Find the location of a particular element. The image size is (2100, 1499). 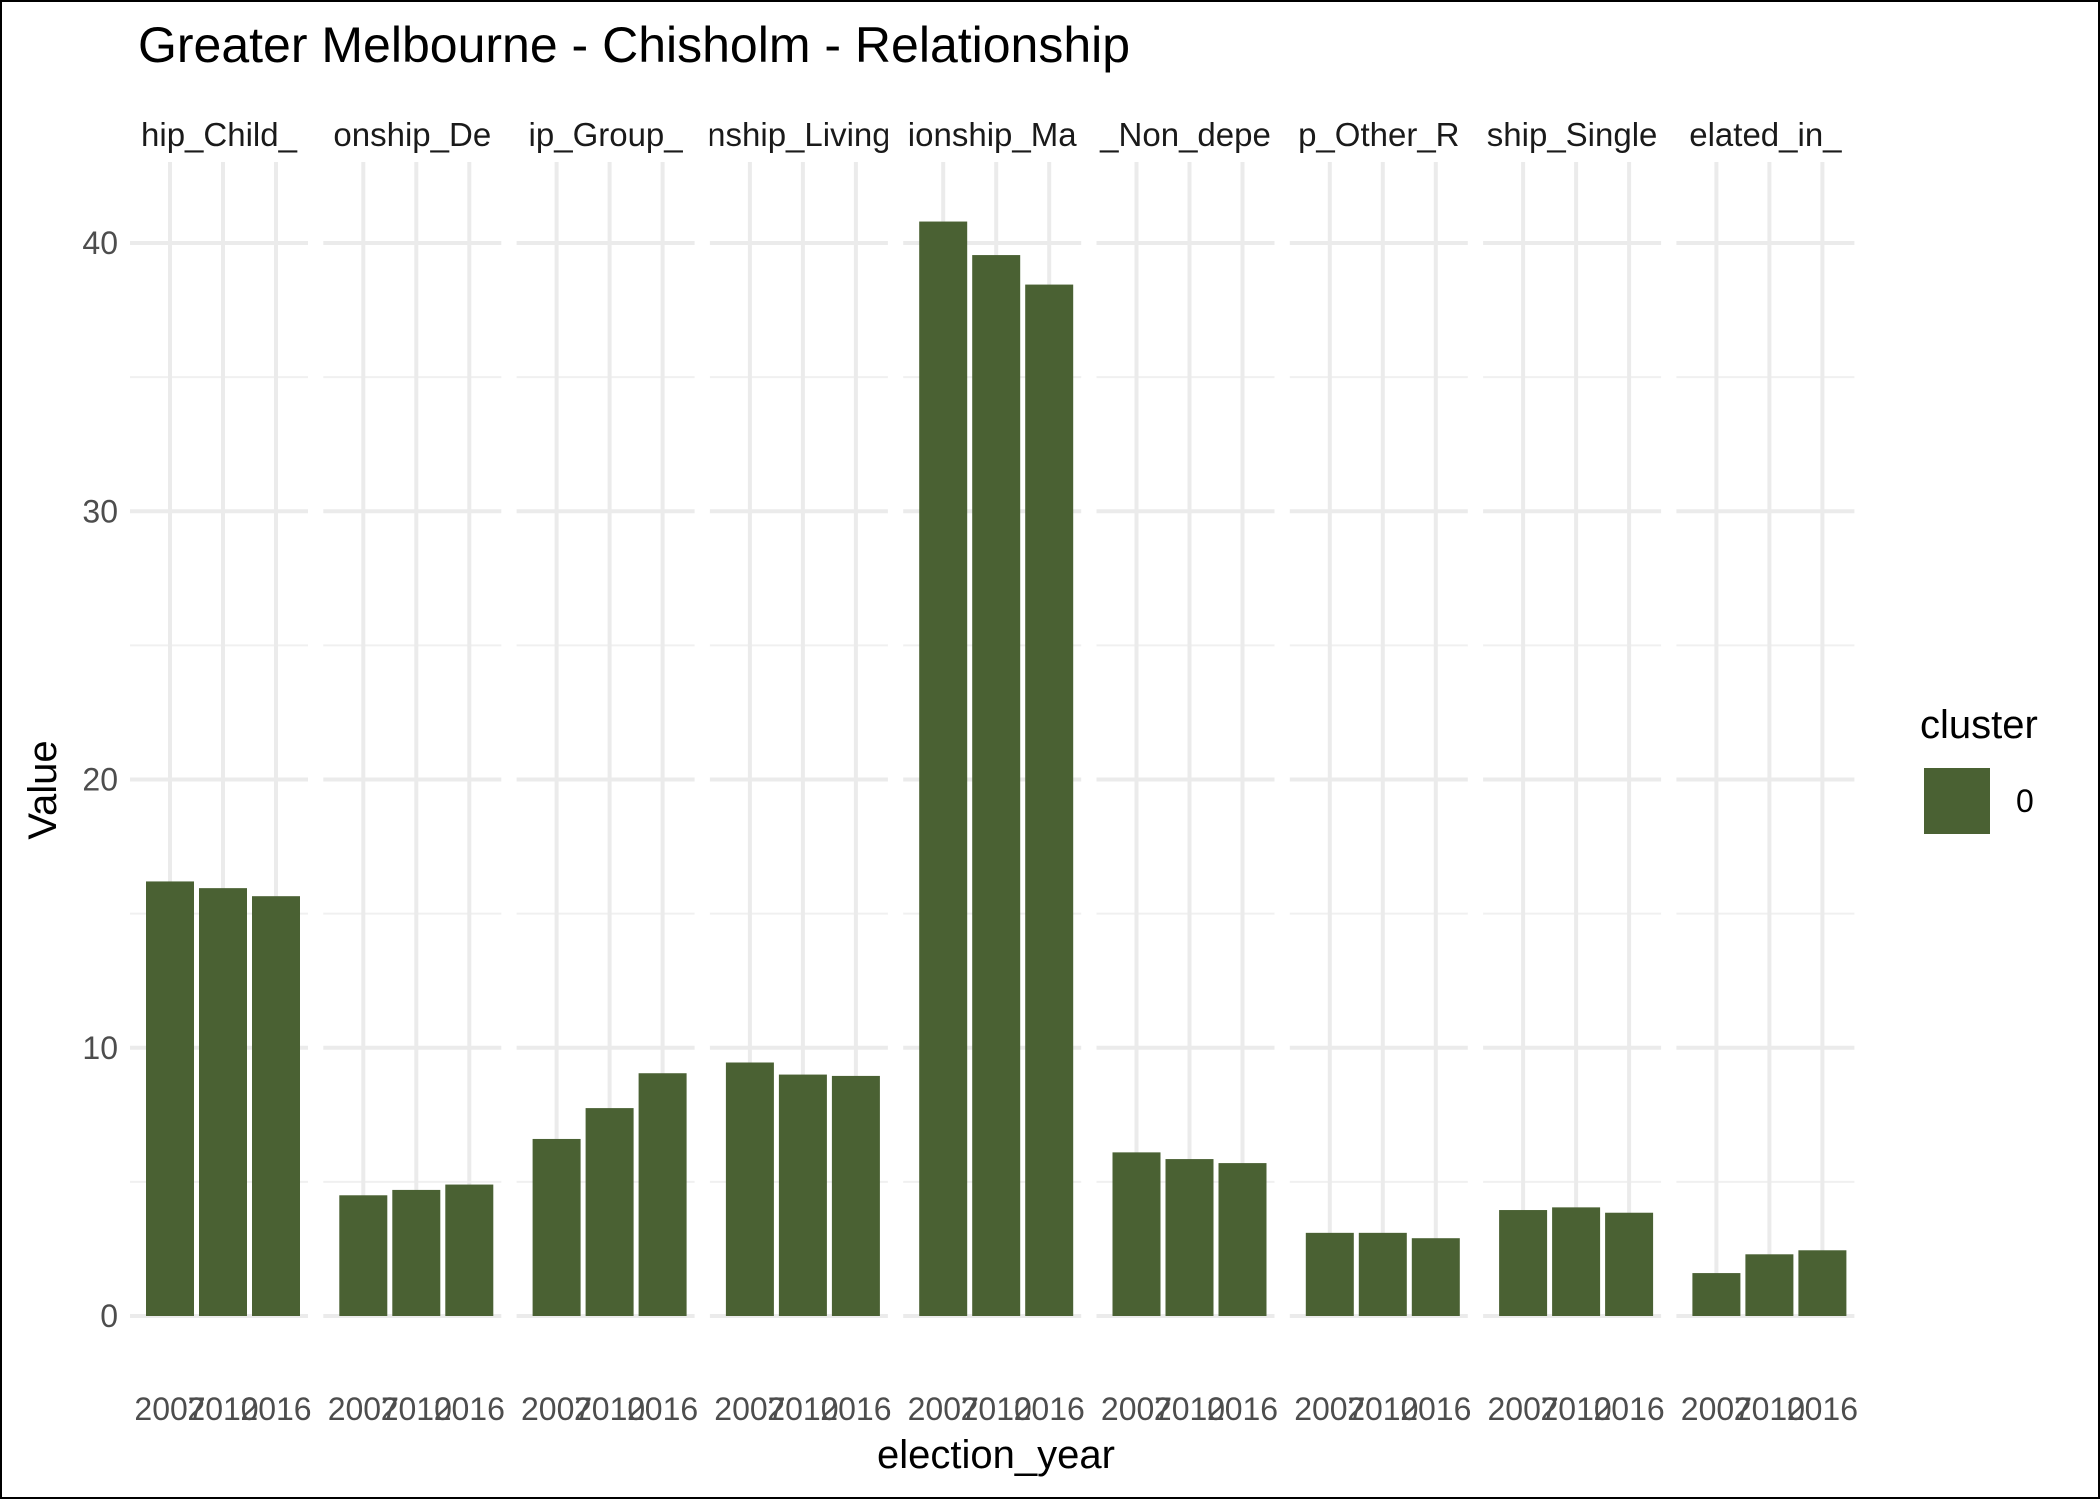

facet-strip-label: ip_Group_ is located at coordinates (606, 134).